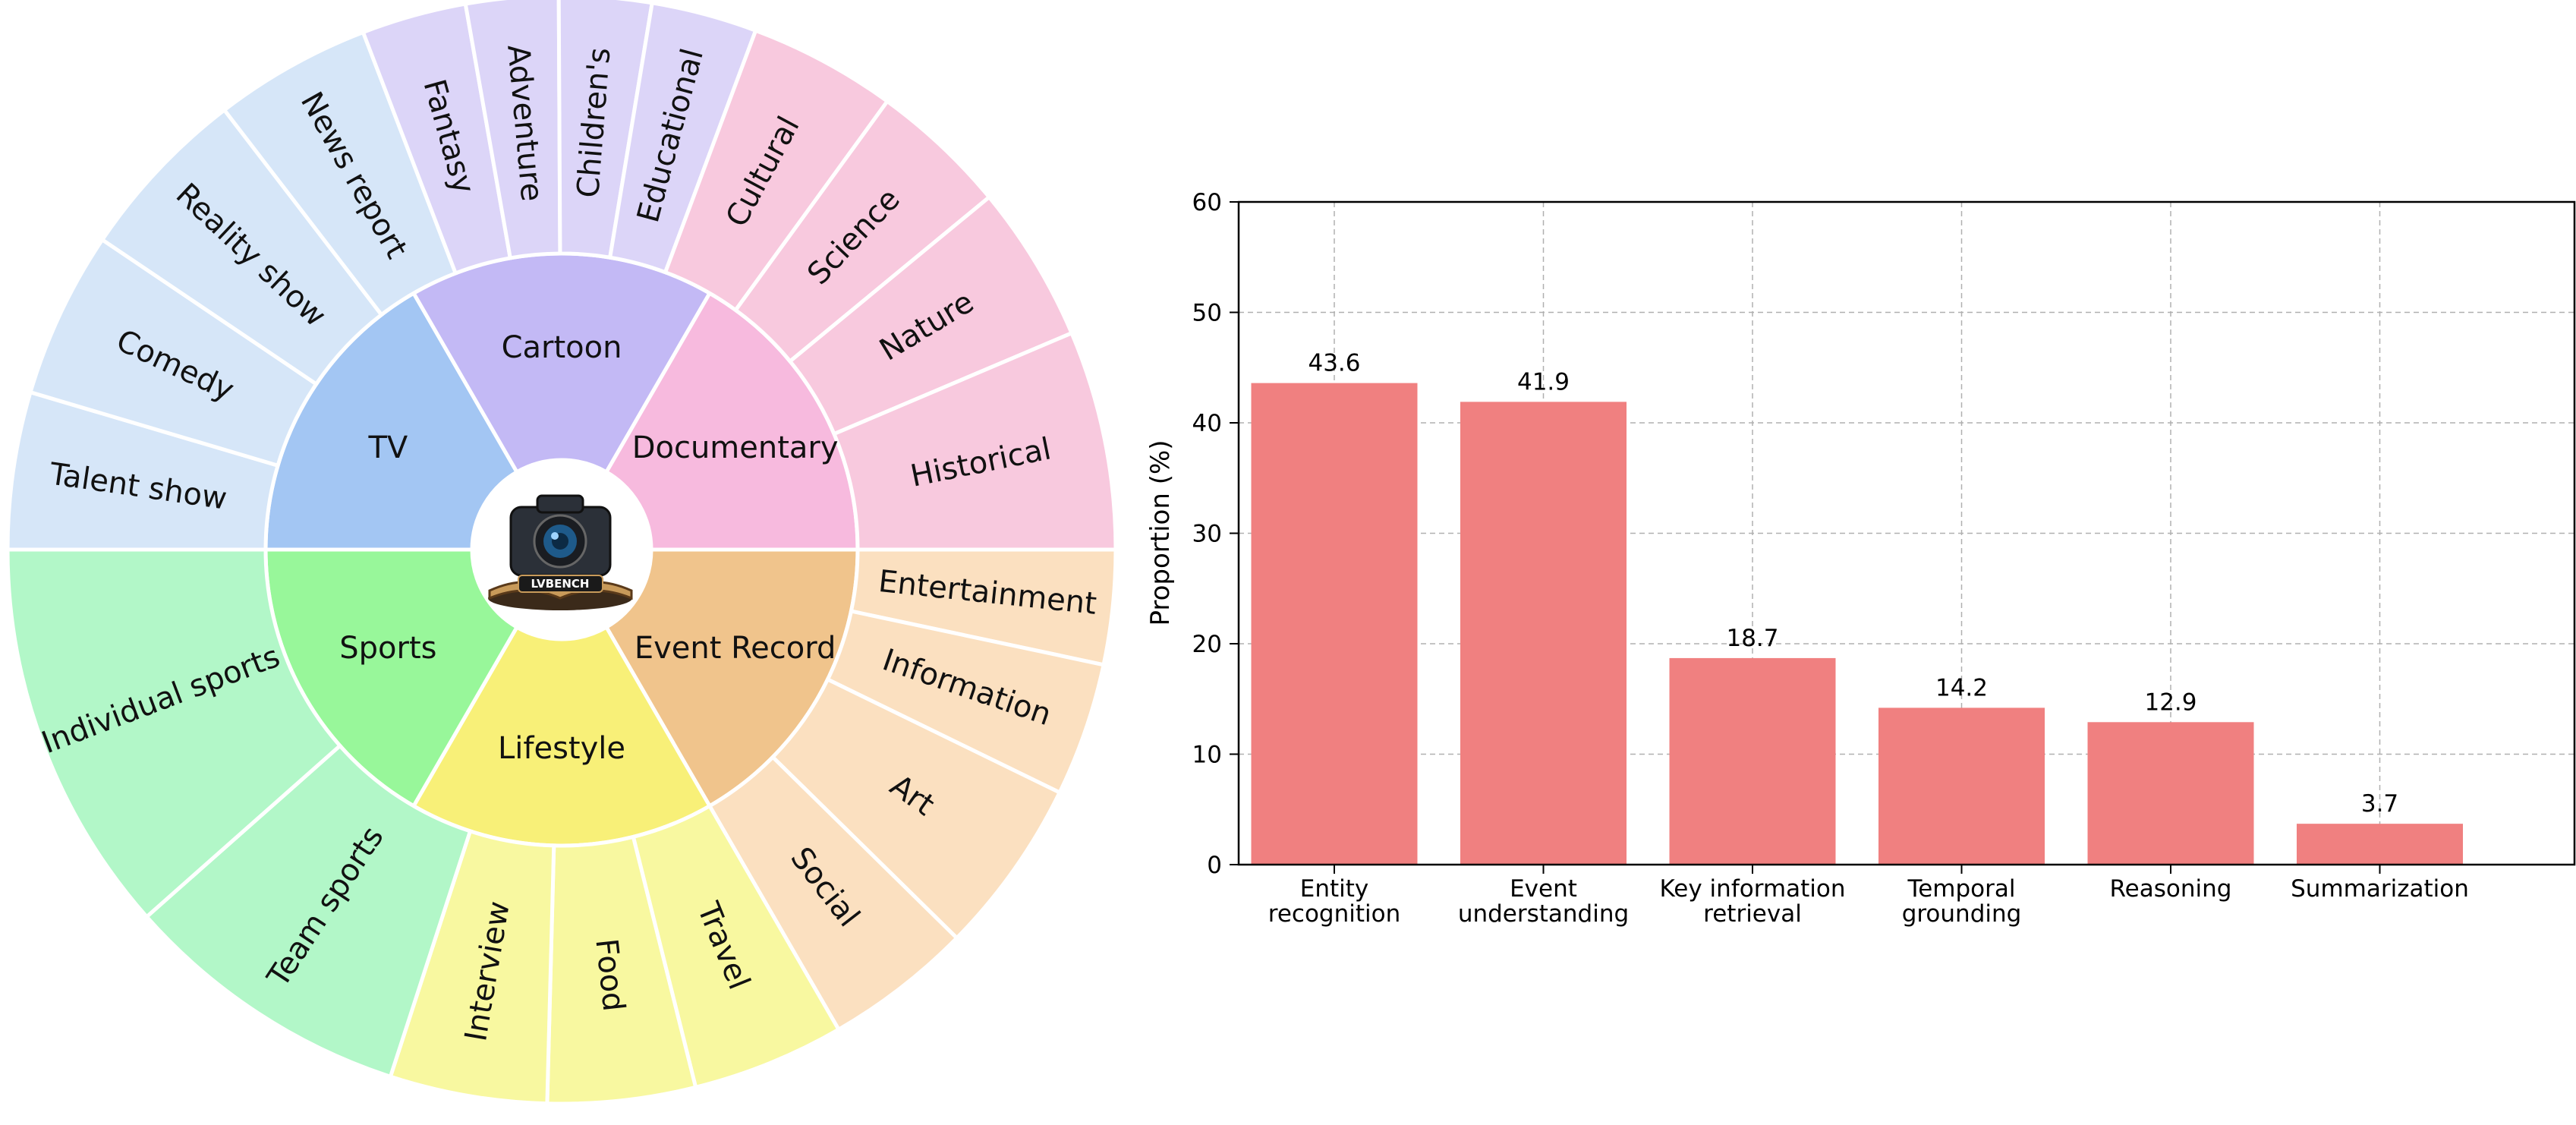 This screenshot has height=1125, width=2576. I want to click on outer-segment-social, so click(833, 893).